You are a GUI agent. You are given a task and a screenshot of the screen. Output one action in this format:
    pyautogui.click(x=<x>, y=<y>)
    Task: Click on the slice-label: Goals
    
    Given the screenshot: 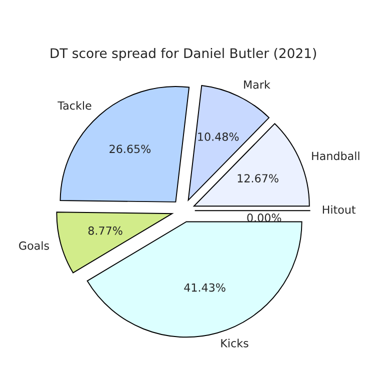 What is the action you would take?
    pyautogui.click(x=34, y=245)
    